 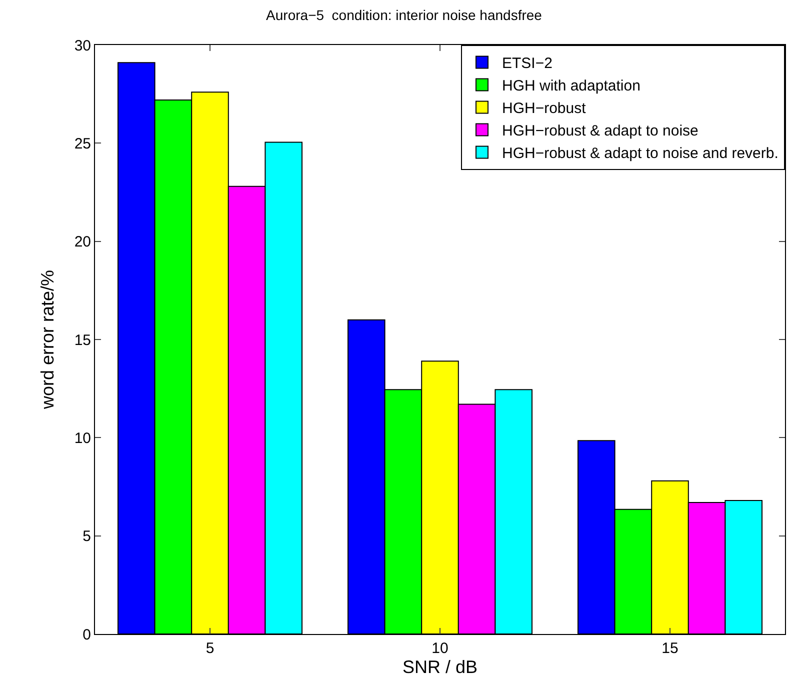 What do you see at coordinates (600, 131) in the screenshot?
I see `legend-label: HGH−robust & adapt to noise` at bounding box center [600, 131].